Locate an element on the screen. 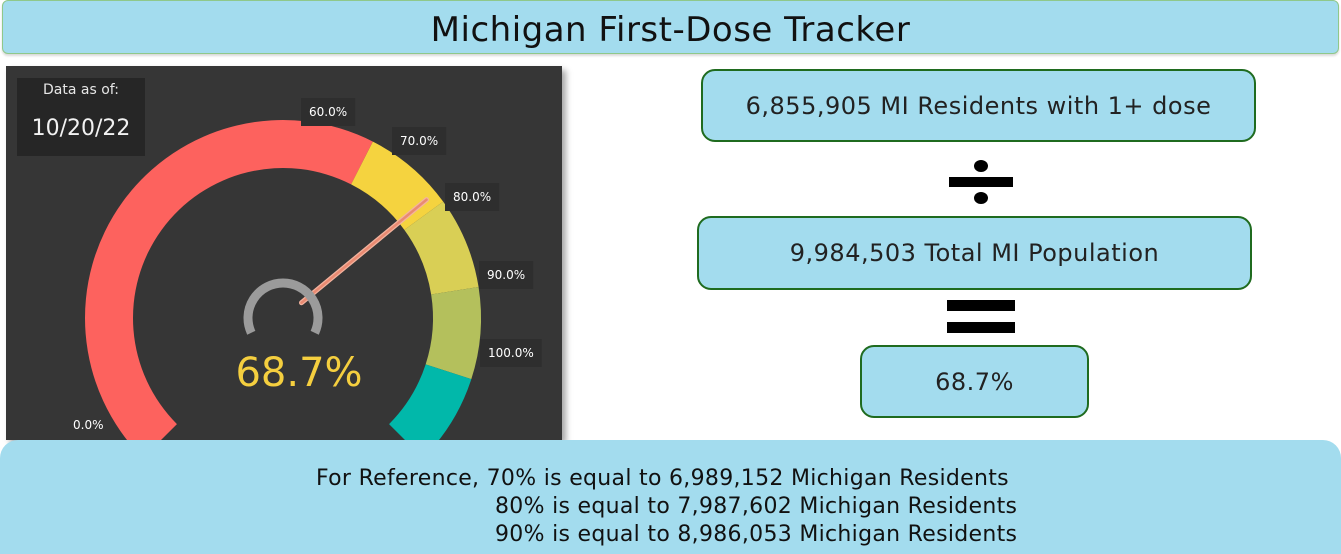  residents-with-dose-box: 6,855,905 MI Residents with 1+ dose is located at coordinates (978, 105).